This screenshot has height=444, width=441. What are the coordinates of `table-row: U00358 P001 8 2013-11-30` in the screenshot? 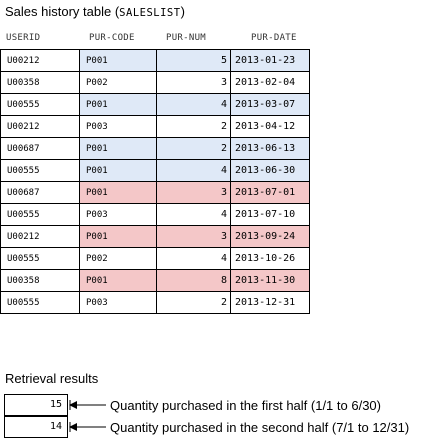 It's located at (155, 280).